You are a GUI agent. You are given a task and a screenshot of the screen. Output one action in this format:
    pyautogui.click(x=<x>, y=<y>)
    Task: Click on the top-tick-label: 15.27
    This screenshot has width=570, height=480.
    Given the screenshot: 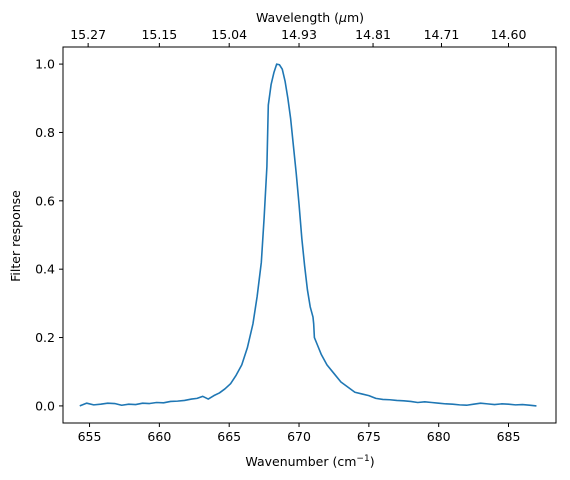 What is the action you would take?
    pyautogui.click(x=88, y=34)
    